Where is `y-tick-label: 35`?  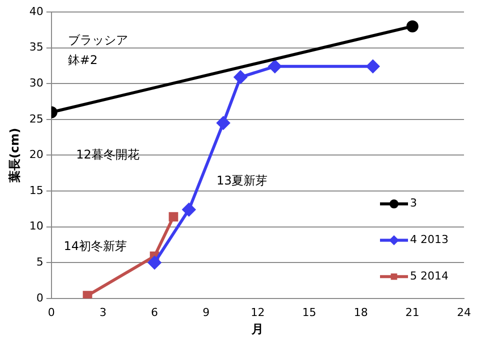 y-tick-label: 35 is located at coordinates (36, 47).